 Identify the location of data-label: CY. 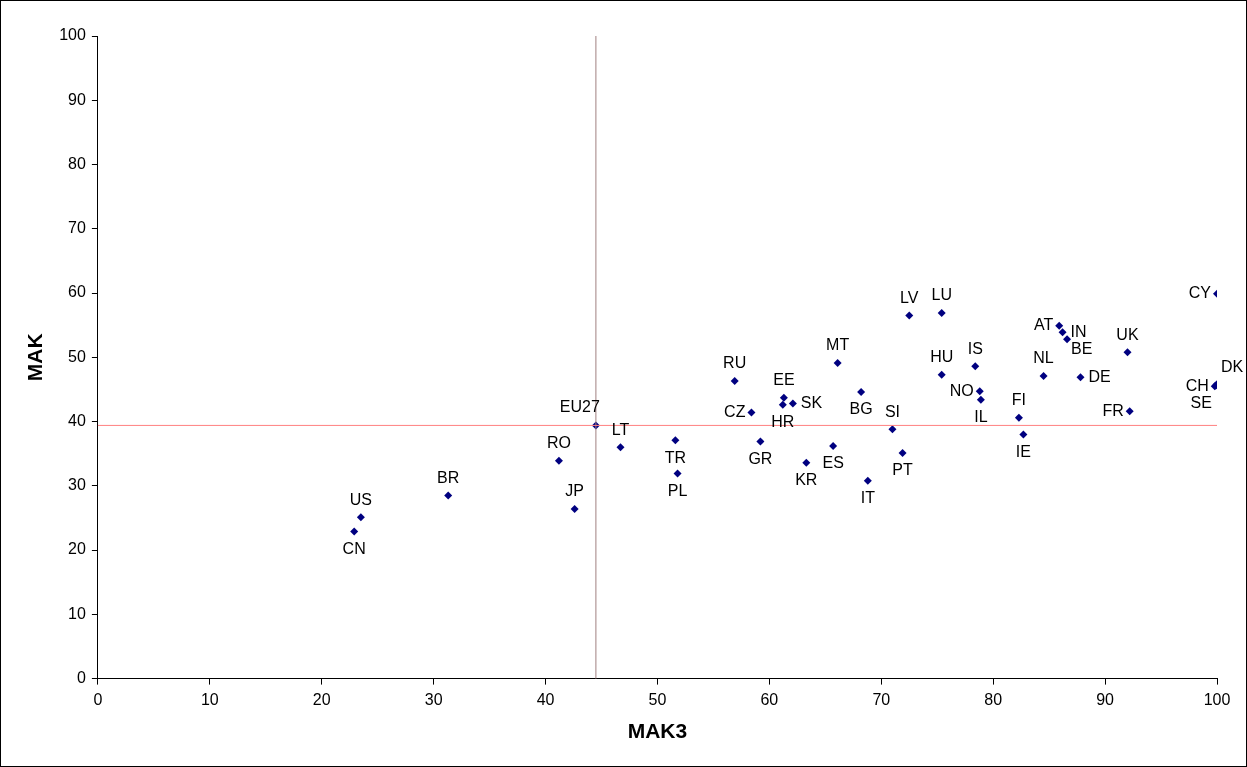
(1200, 293).